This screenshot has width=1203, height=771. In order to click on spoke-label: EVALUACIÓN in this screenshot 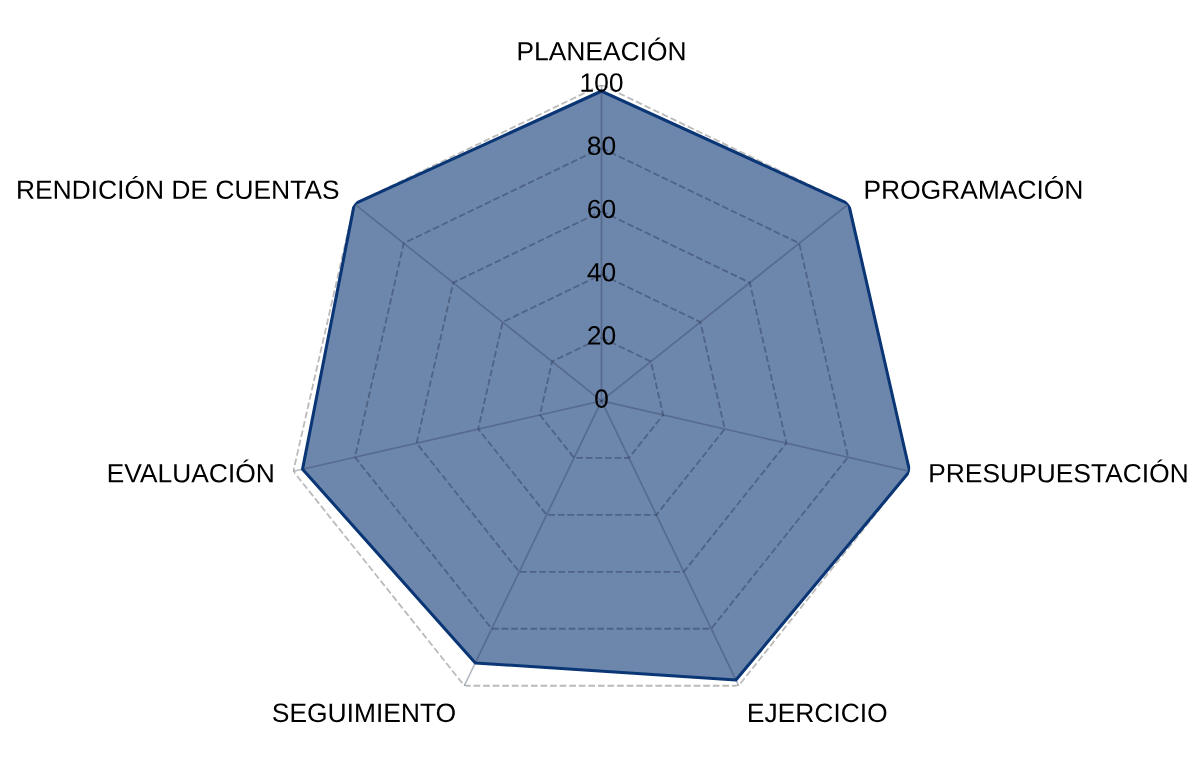, I will do `click(190, 471)`.